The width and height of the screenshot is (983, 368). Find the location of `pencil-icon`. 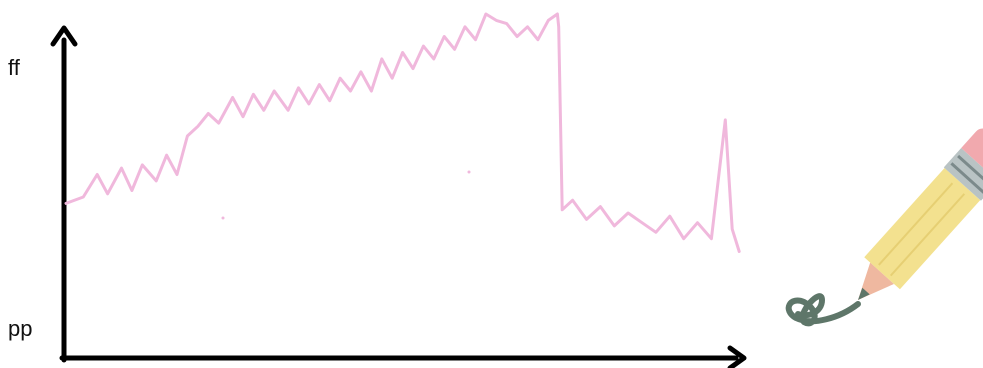

pencil-icon is located at coordinates (884, 227).